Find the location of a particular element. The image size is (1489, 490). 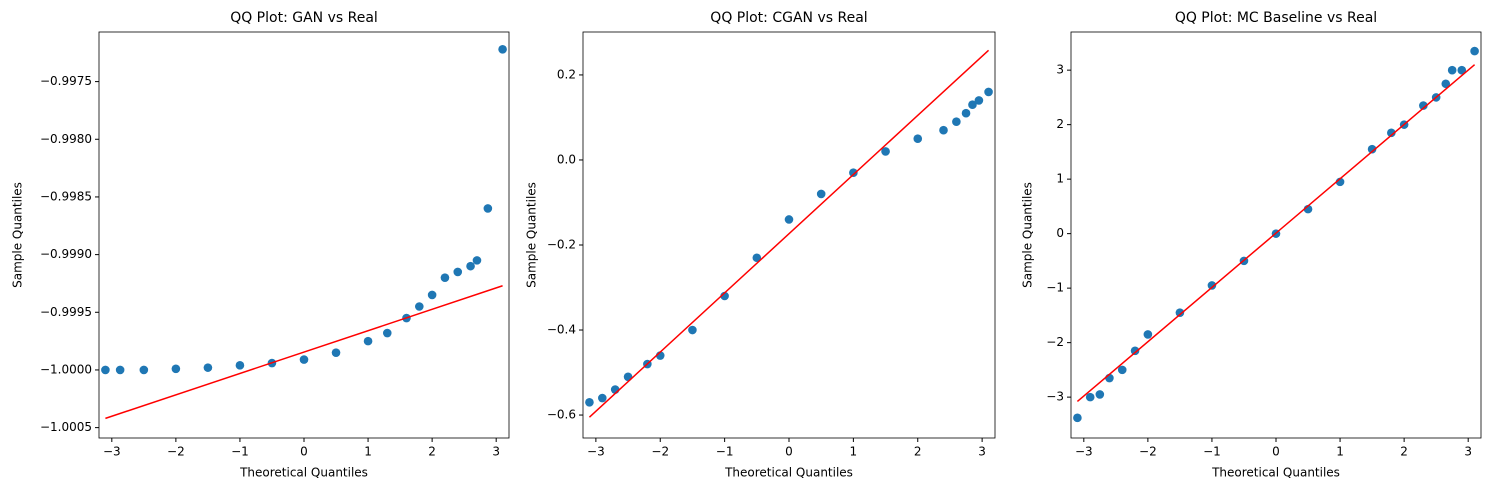

y-tick-label: −1 is located at coordinates (1055, 288).